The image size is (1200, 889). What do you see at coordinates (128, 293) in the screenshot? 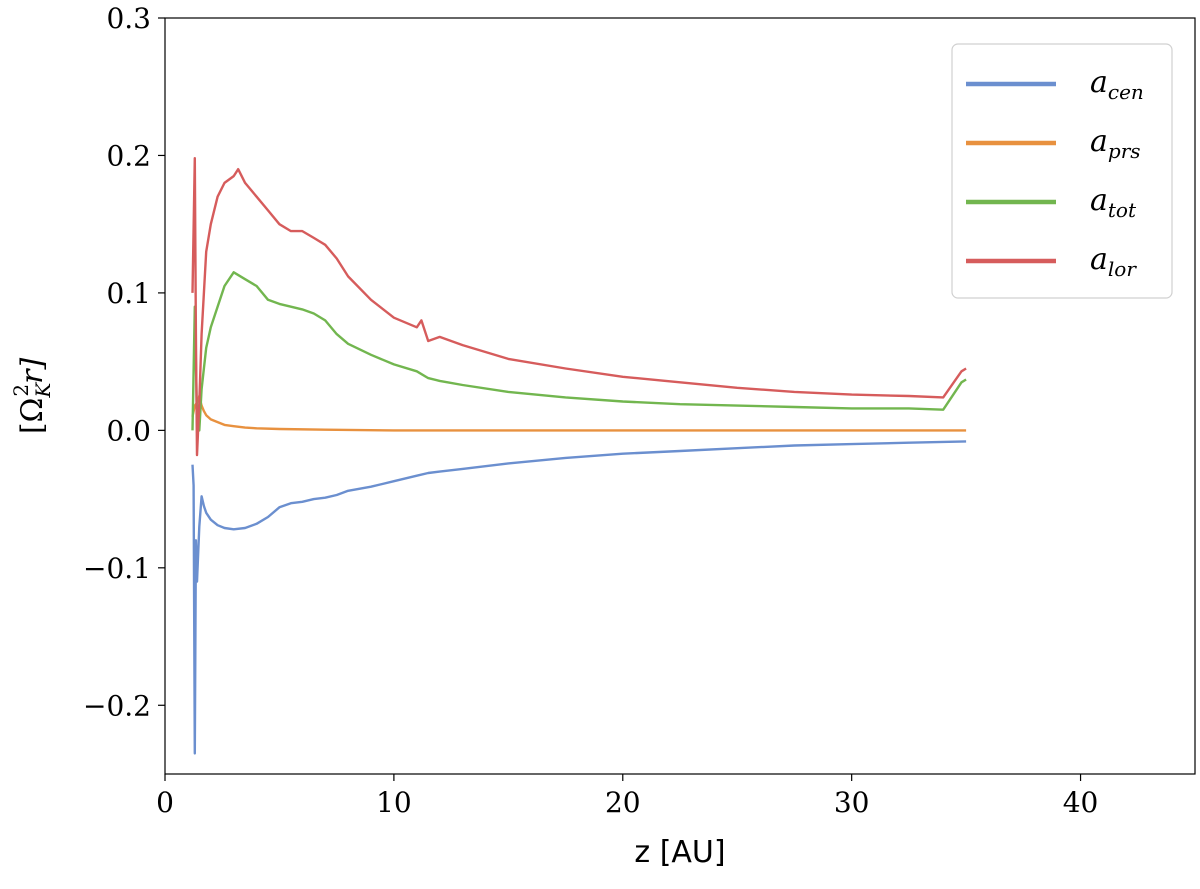
I see `y-tick-label: 0.1` at bounding box center [128, 293].